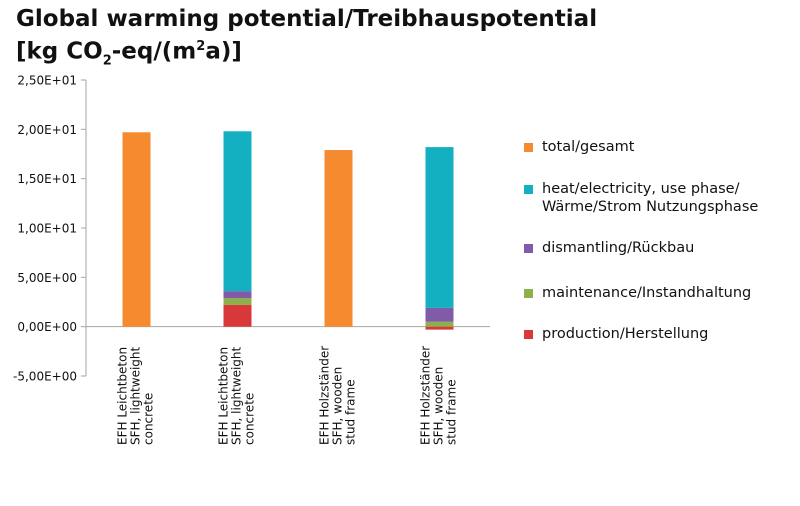  What do you see at coordinates (59, 51) in the screenshot?
I see `title-unit-prefix: [kg CO` at bounding box center [59, 51].